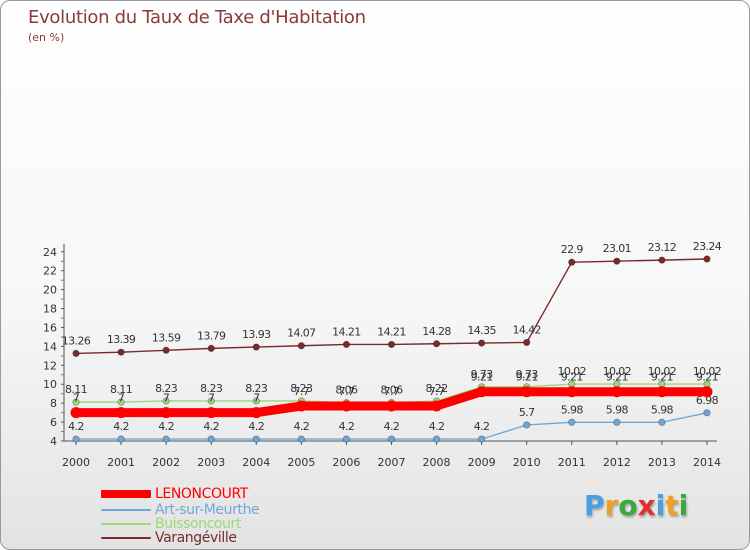 This screenshot has width=750, height=550. What do you see at coordinates (211, 462) in the screenshot?
I see `x-tick-label: 2003` at bounding box center [211, 462].